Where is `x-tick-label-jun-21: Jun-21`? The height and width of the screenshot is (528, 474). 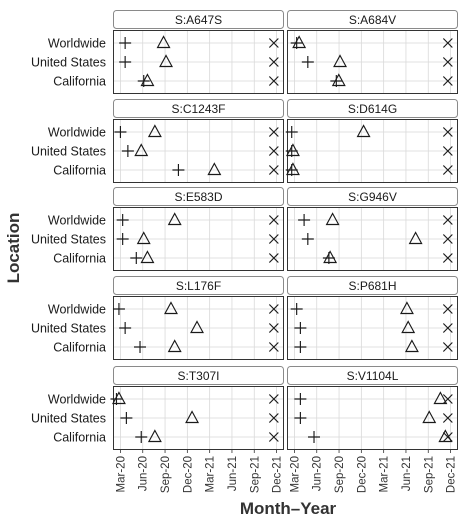 x-tick-label-jun-21: Jun-21 is located at coordinates (233, 473).